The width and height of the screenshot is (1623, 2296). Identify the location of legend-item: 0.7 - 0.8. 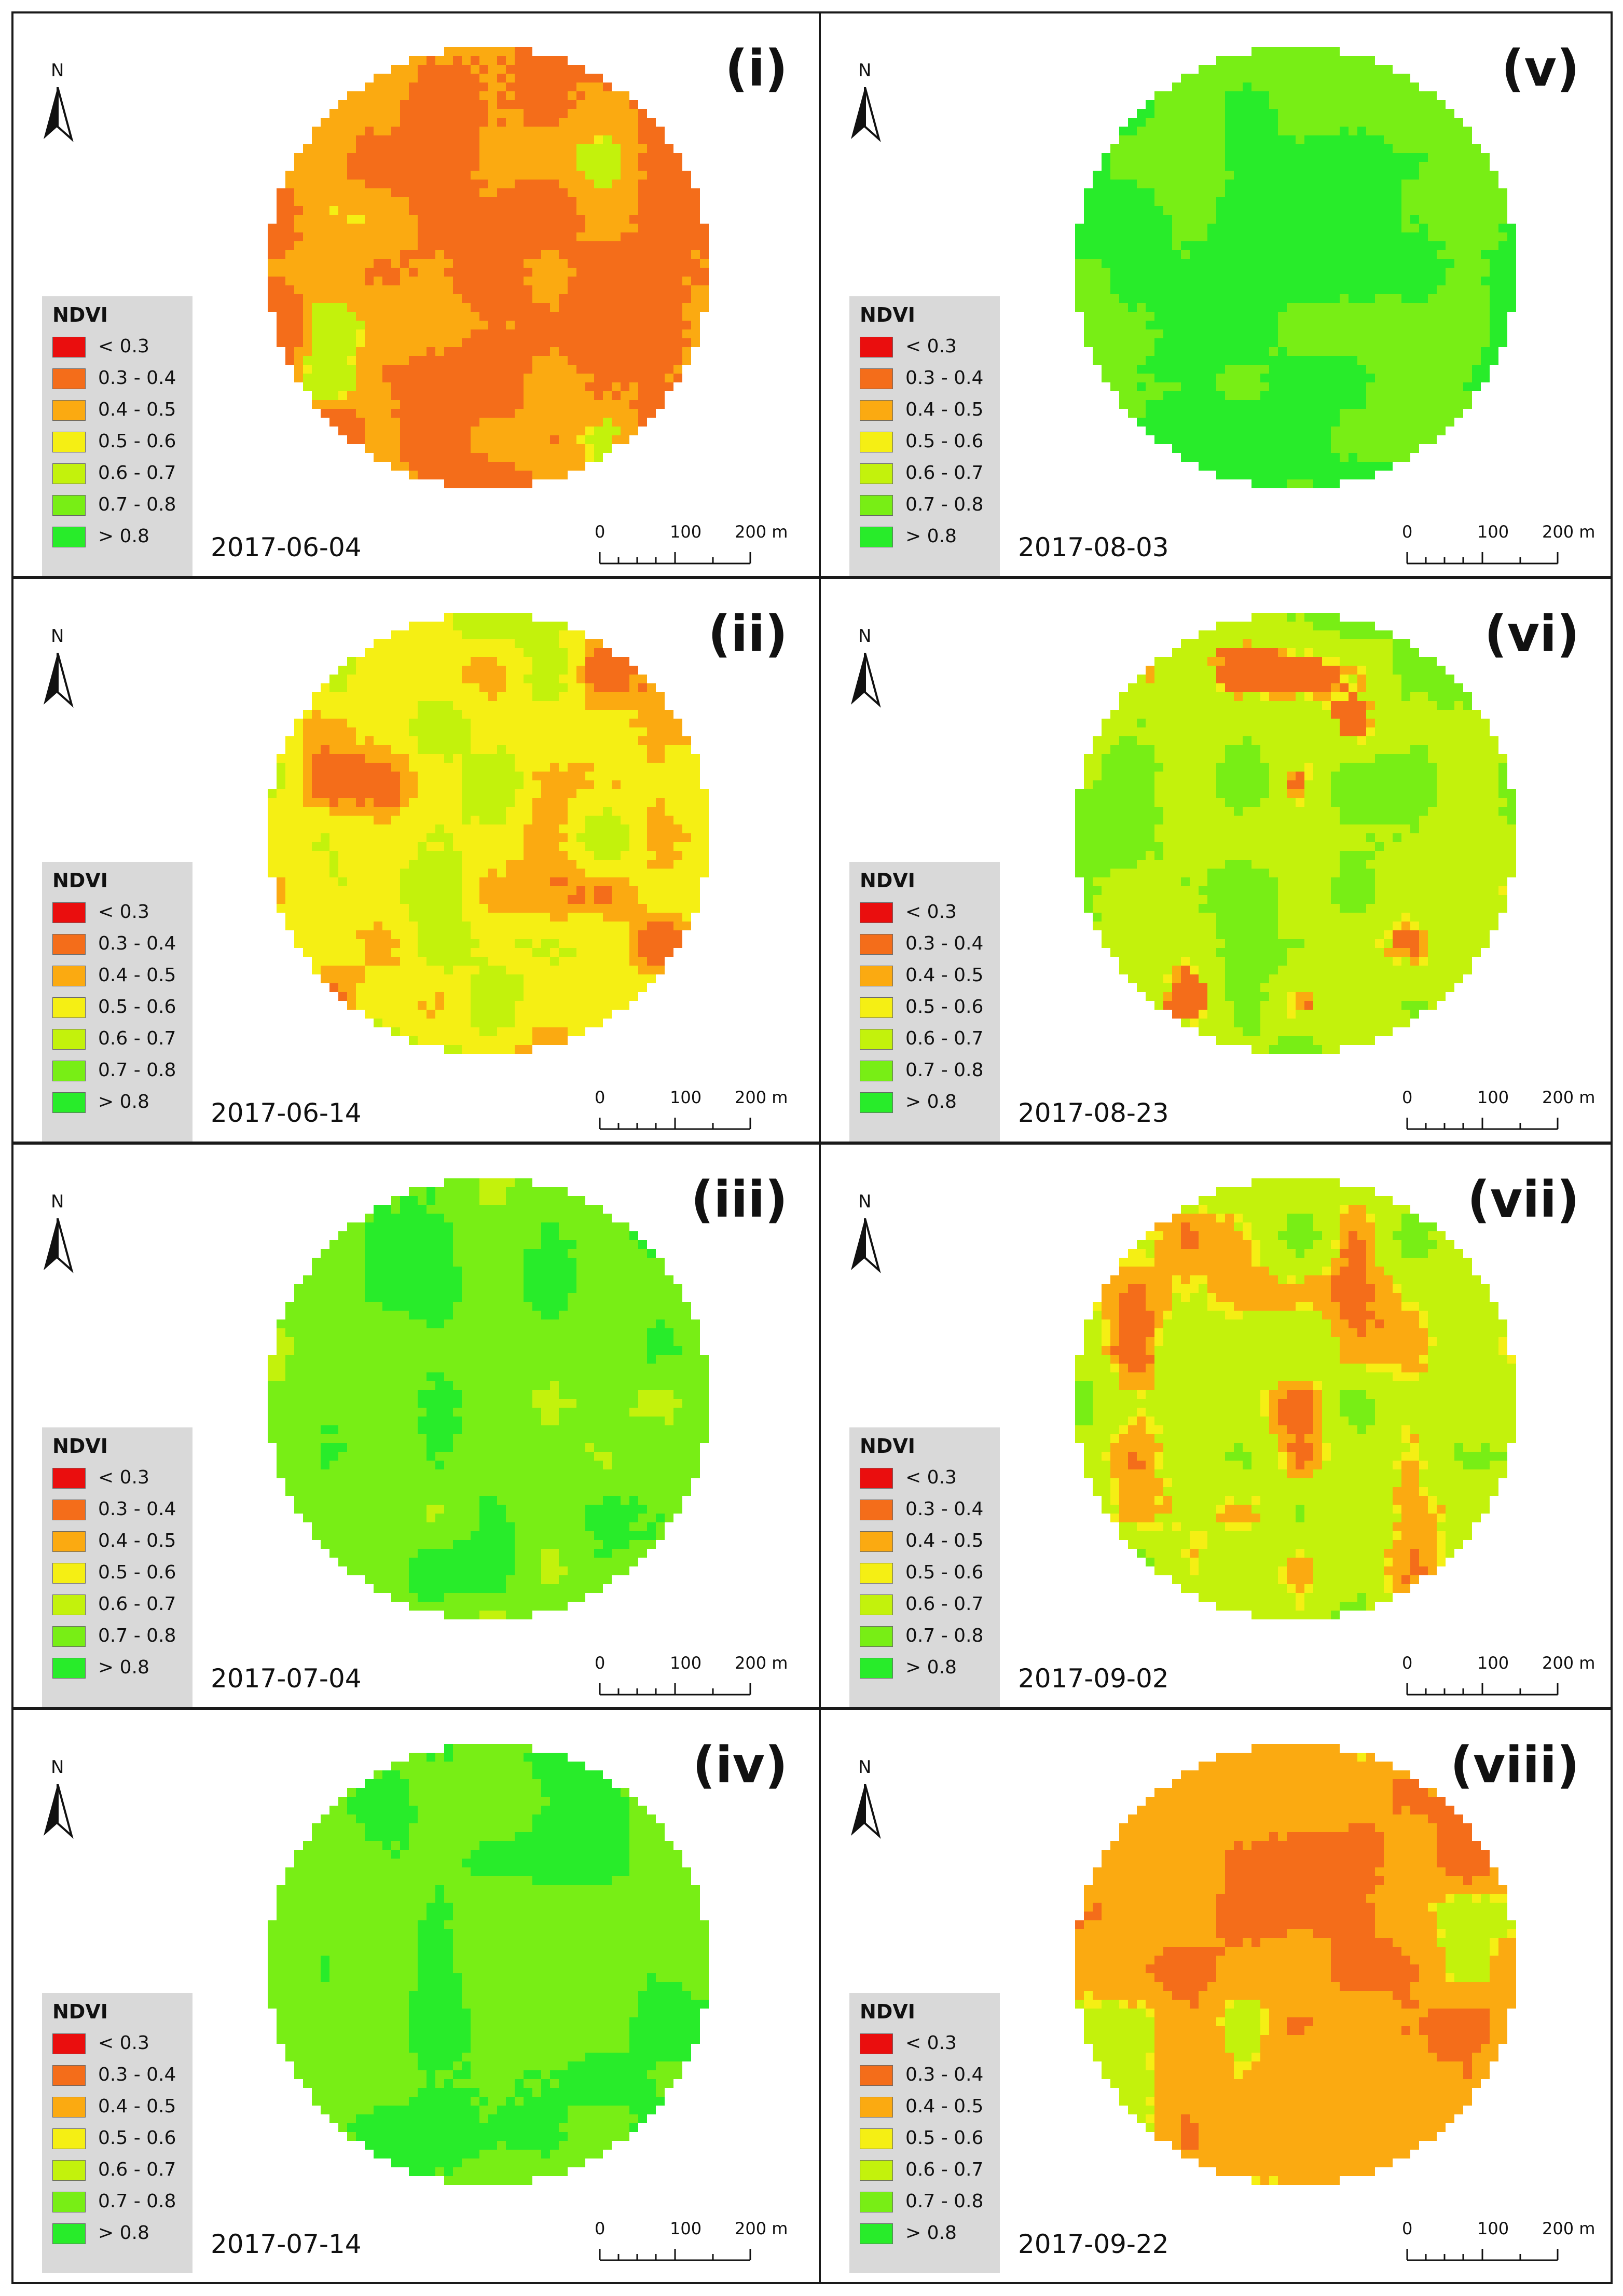
(122, 1070).